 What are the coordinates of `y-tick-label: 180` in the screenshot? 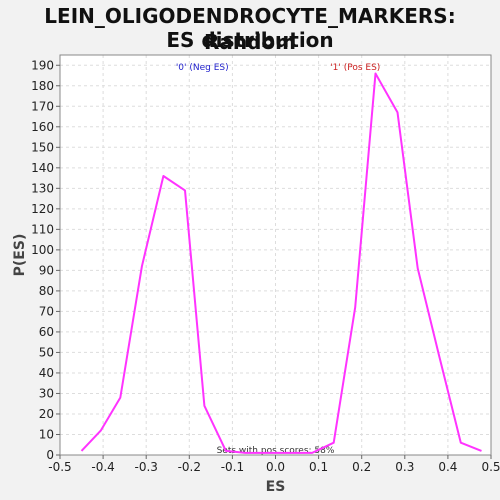 It's located at (42, 86).